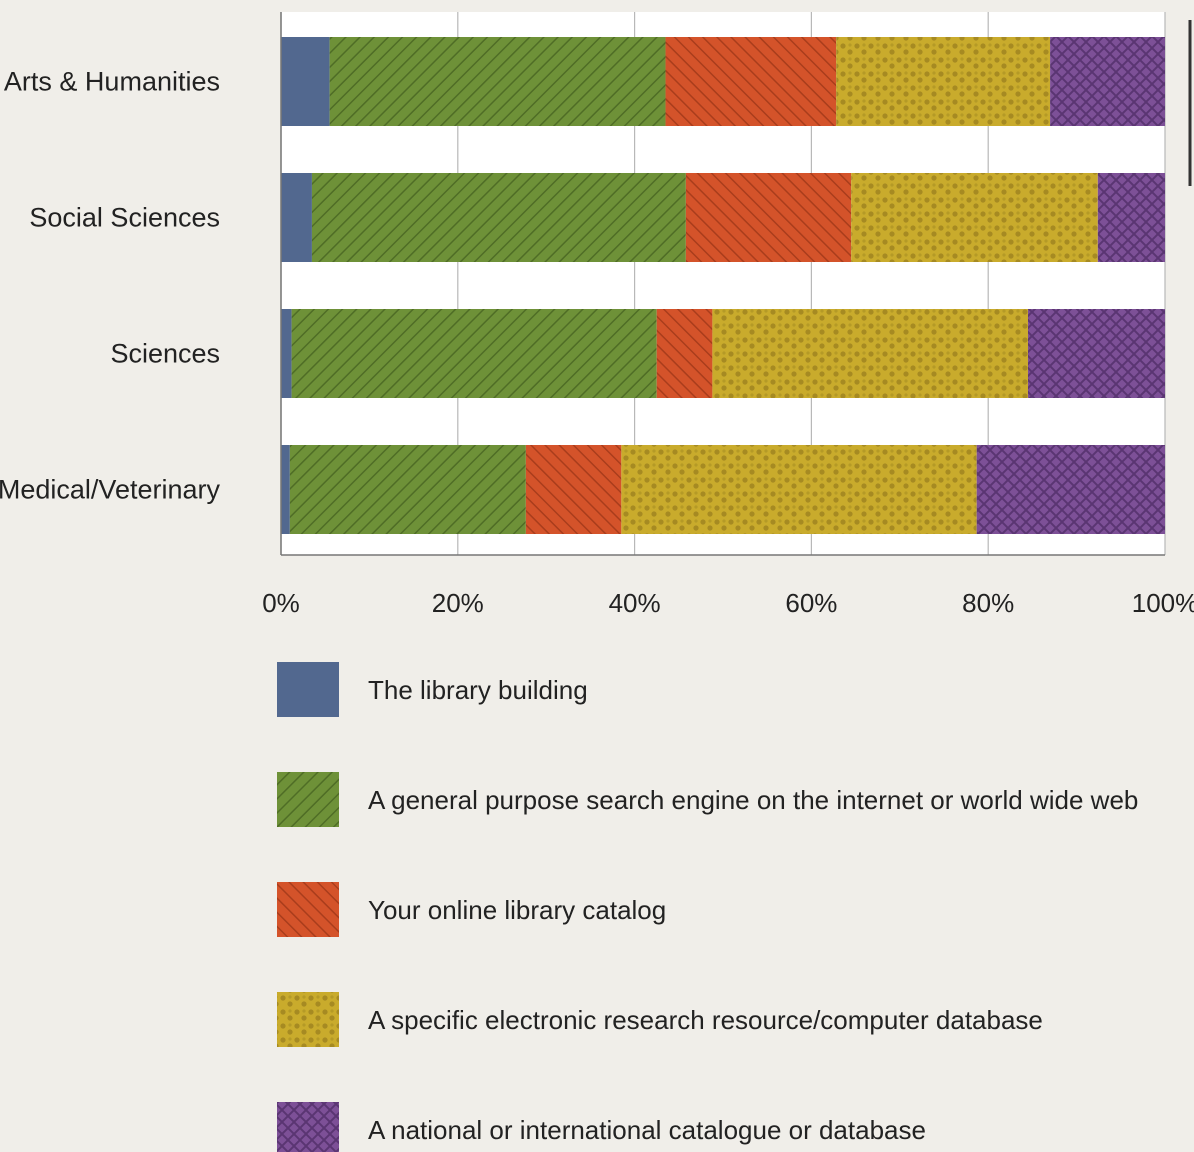  What do you see at coordinates (635, 603) in the screenshot?
I see `x-tick-label: 40%` at bounding box center [635, 603].